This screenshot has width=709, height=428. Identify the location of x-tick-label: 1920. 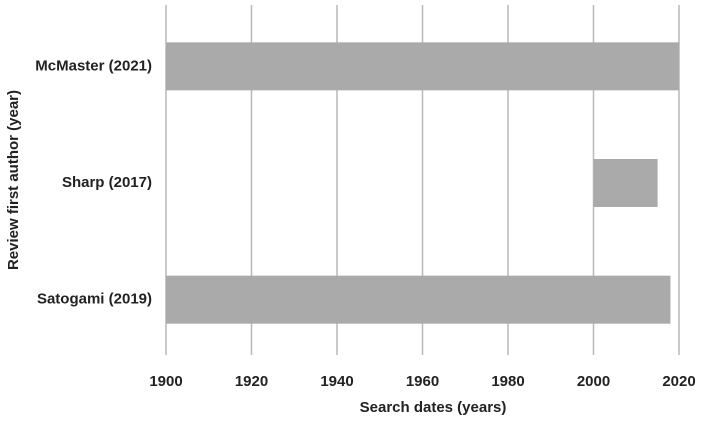
(251, 381).